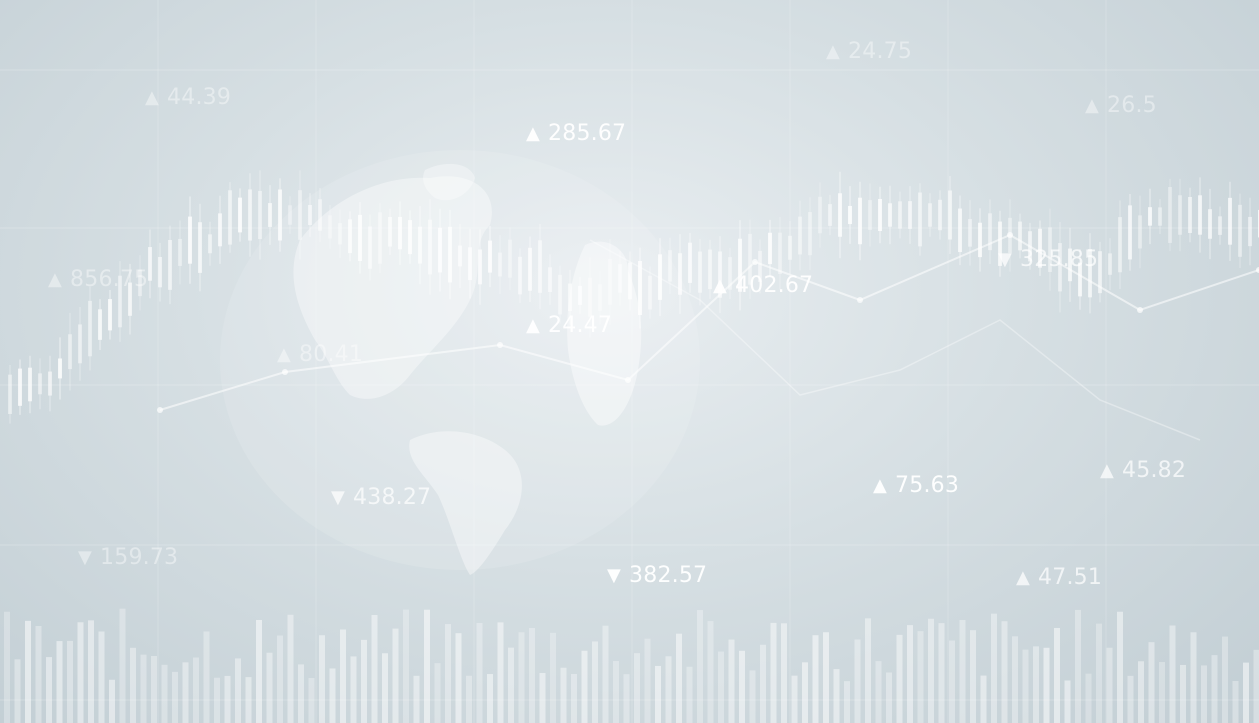 The image size is (1259, 723). Describe the element at coordinates (569, 325) in the screenshot. I see `ticker-label: ▲ 24.47` at that location.